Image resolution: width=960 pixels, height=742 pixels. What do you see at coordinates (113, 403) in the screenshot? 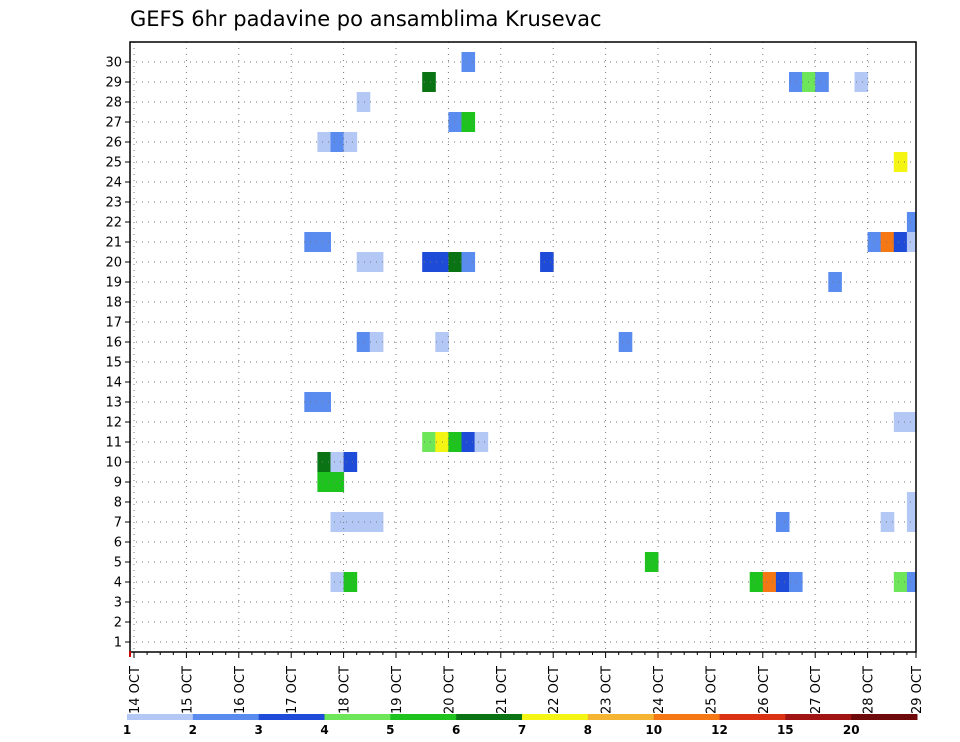
I see `y-tick-label: 13` at bounding box center [113, 403].